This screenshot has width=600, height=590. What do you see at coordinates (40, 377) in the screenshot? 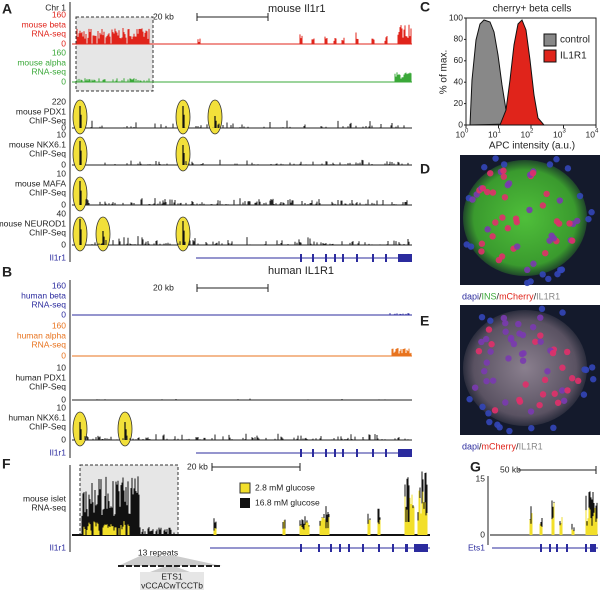
I see `track-label: human PDX1` at bounding box center [40, 377].